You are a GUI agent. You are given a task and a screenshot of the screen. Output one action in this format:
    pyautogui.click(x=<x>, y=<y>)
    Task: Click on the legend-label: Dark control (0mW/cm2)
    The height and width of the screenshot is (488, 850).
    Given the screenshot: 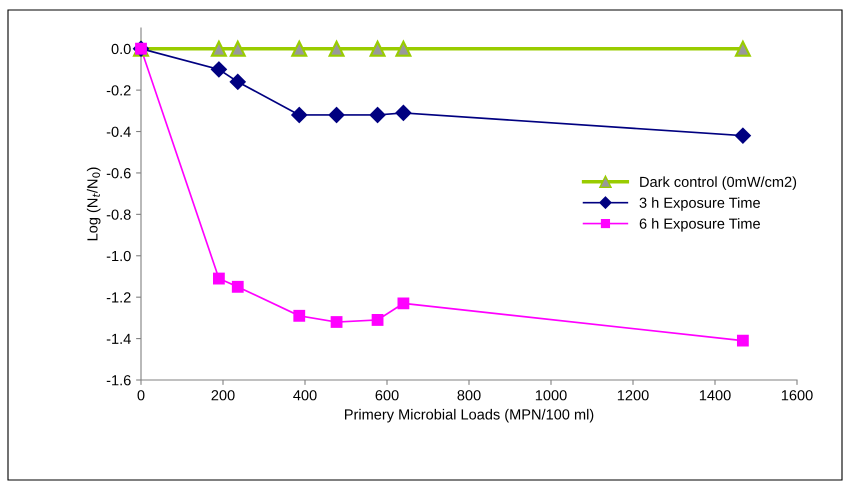 What is the action you would take?
    pyautogui.click(x=718, y=183)
    